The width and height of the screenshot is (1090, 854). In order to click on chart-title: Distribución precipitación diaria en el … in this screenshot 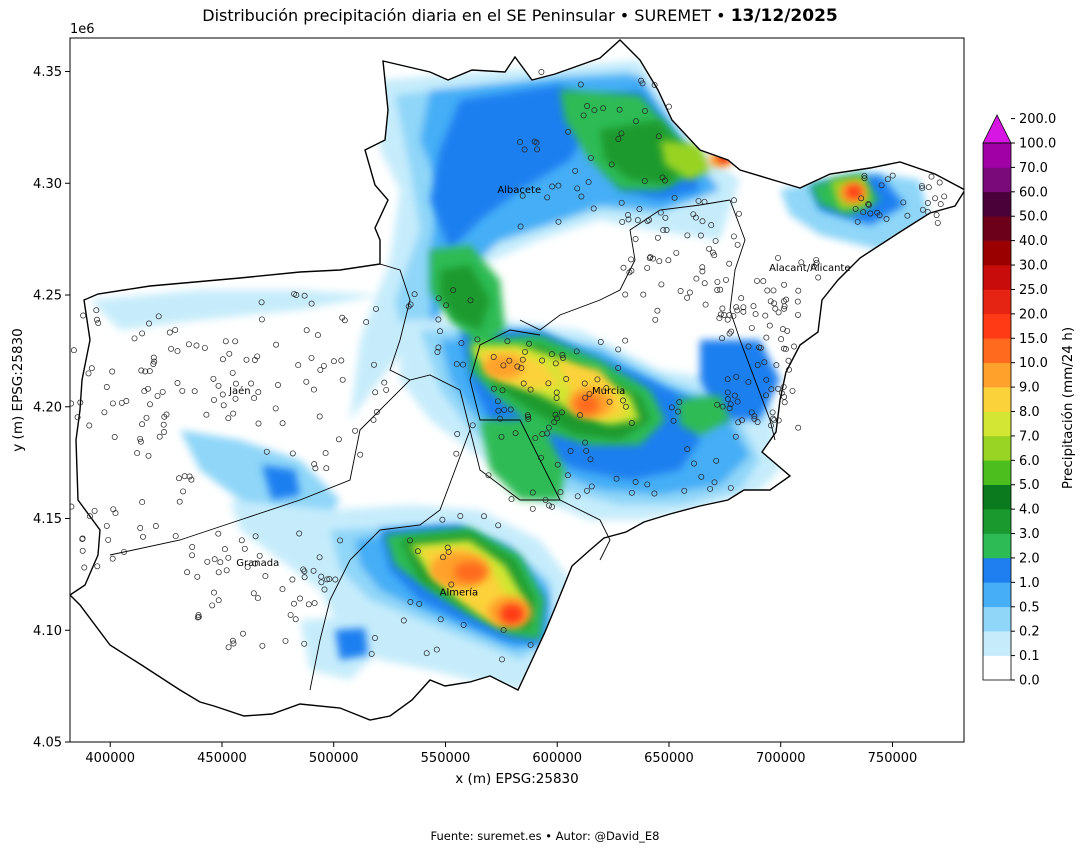, I will do `click(520, 16)`.